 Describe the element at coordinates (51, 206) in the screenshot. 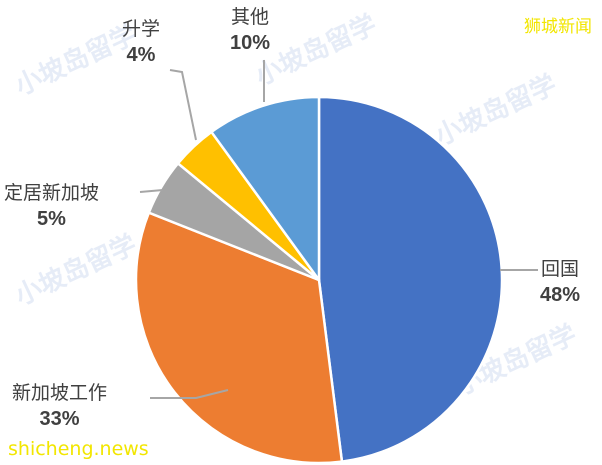

I see `label-slice-2: 定居新加坡 5%` at that location.